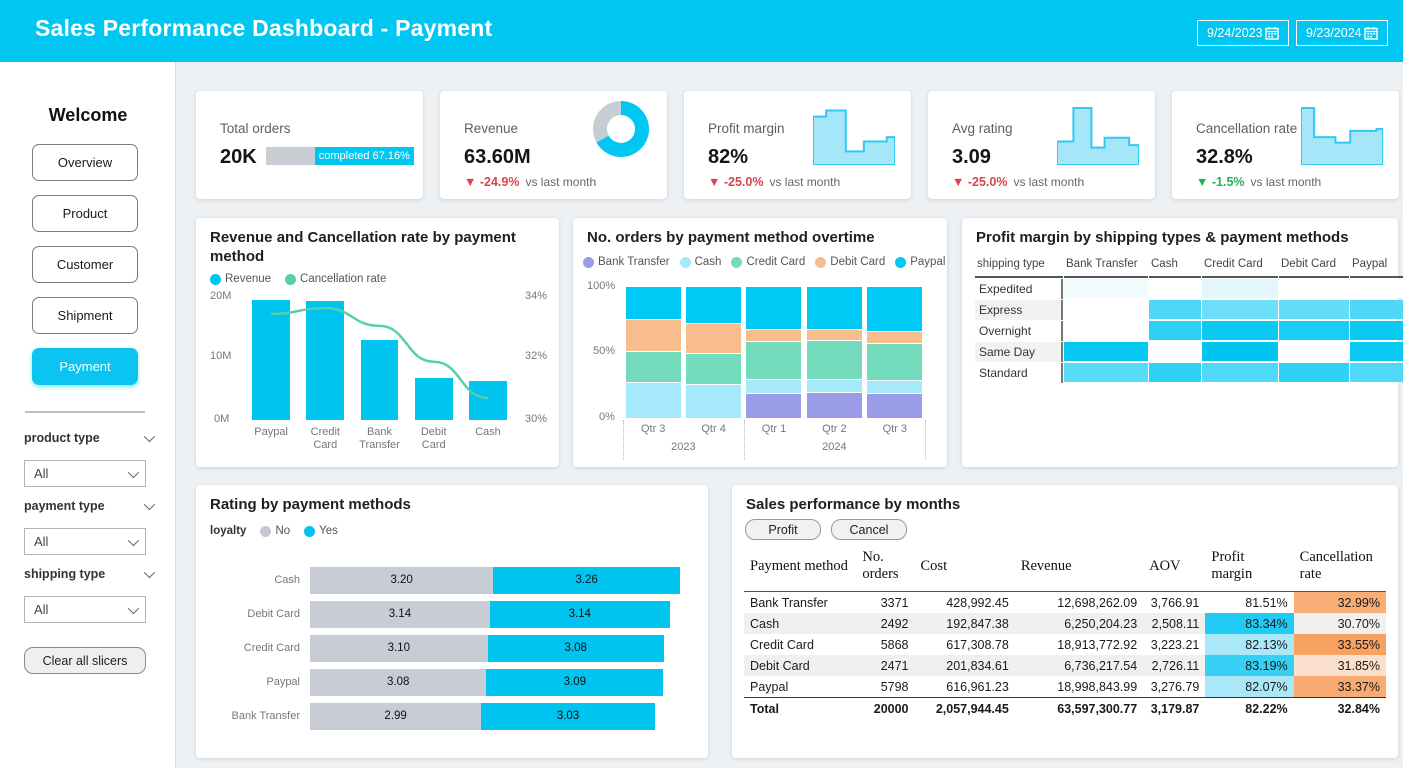 The image size is (1403, 768). I want to click on legend-item-credit-card: Credit Card, so click(768, 262).